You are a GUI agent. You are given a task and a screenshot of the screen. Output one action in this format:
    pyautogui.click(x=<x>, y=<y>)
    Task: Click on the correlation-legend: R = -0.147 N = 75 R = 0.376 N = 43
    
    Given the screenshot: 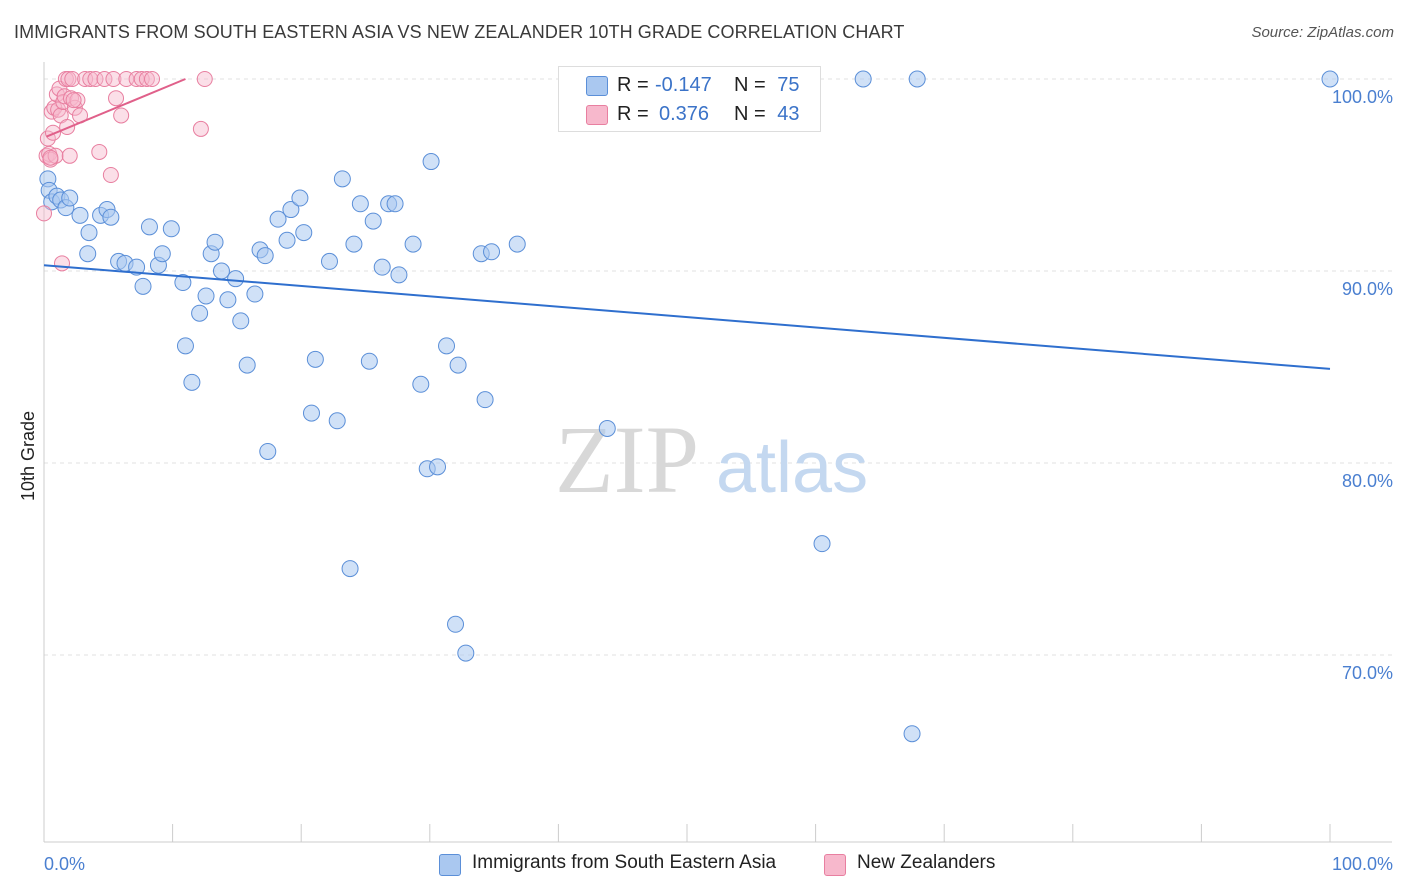 What is the action you would take?
    pyautogui.click(x=689, y=99)
    